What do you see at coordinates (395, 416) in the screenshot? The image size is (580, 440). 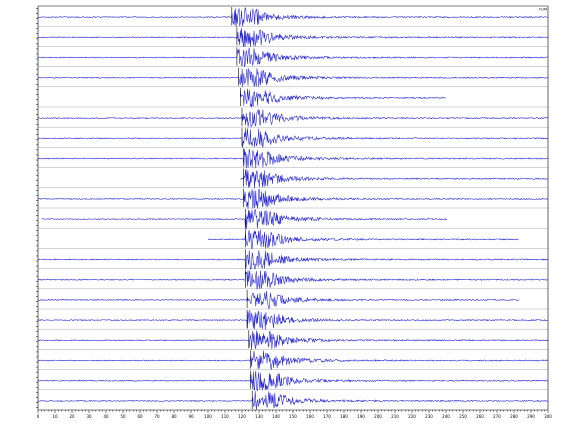 I see `x-tick-label: 210` at bounding box center [395, 416].